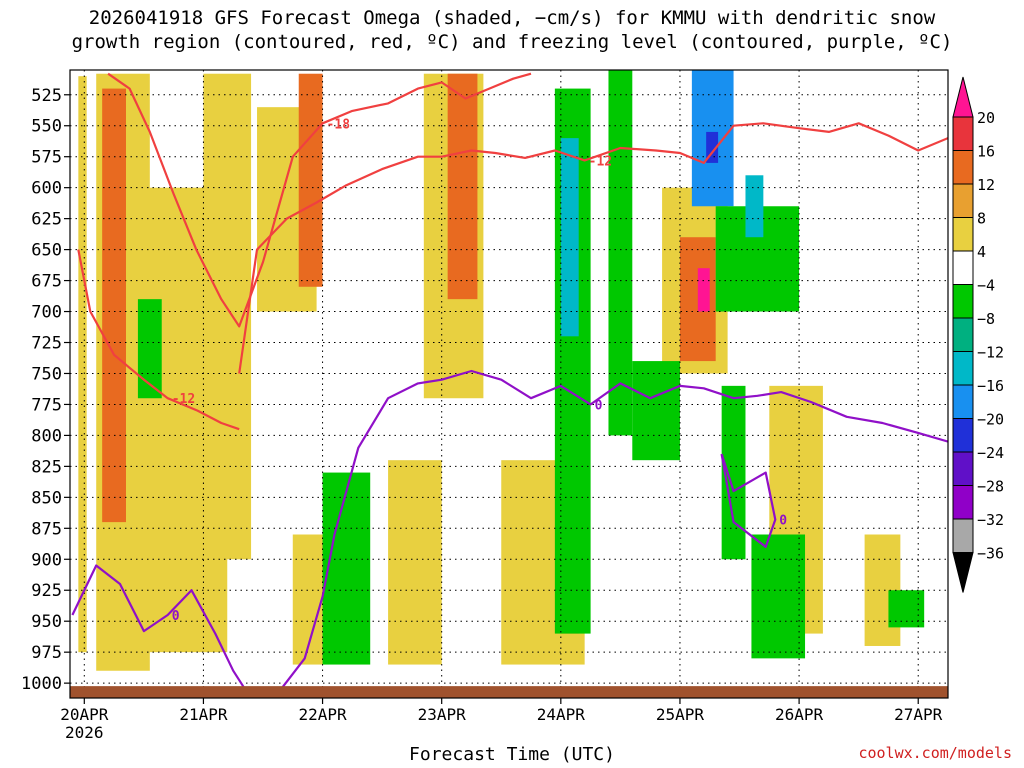 Image resolution: width=1024 pixels, height=768 pixels. Describe the element at coordinates (46, 622) in the screenshot. I see `y-tick-label-950: 950` at that location.